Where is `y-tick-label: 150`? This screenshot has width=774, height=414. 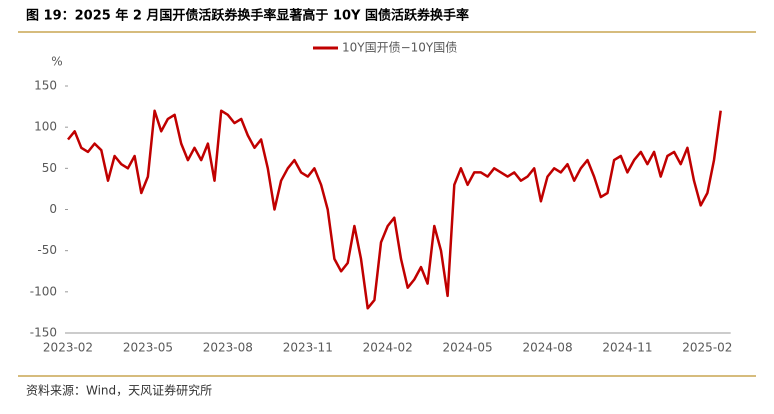 y-tick-label: 150 is located at coordinates (45, 86).